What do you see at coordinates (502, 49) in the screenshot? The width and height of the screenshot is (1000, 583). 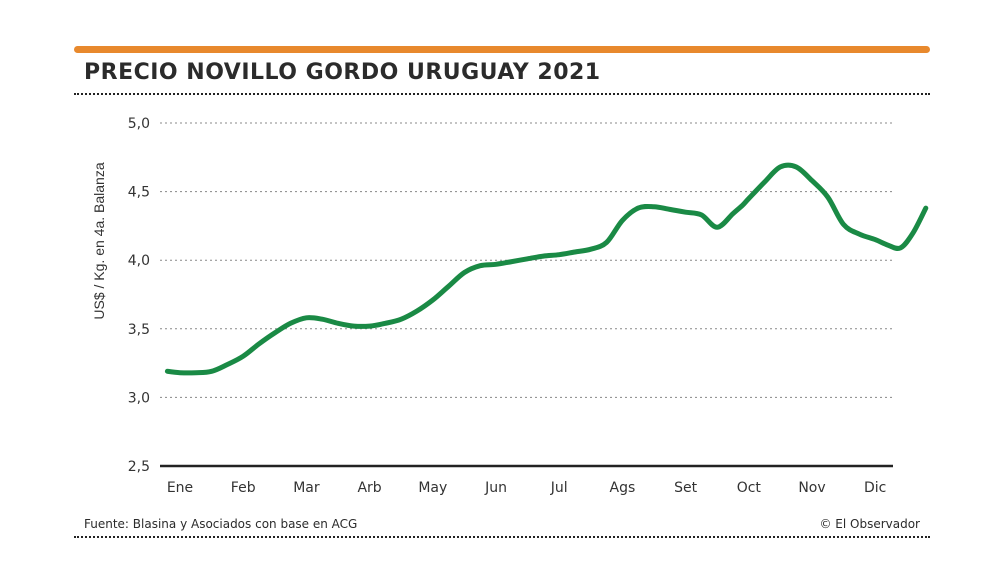 I see `accent-bar` at bounding box center [502, 49].